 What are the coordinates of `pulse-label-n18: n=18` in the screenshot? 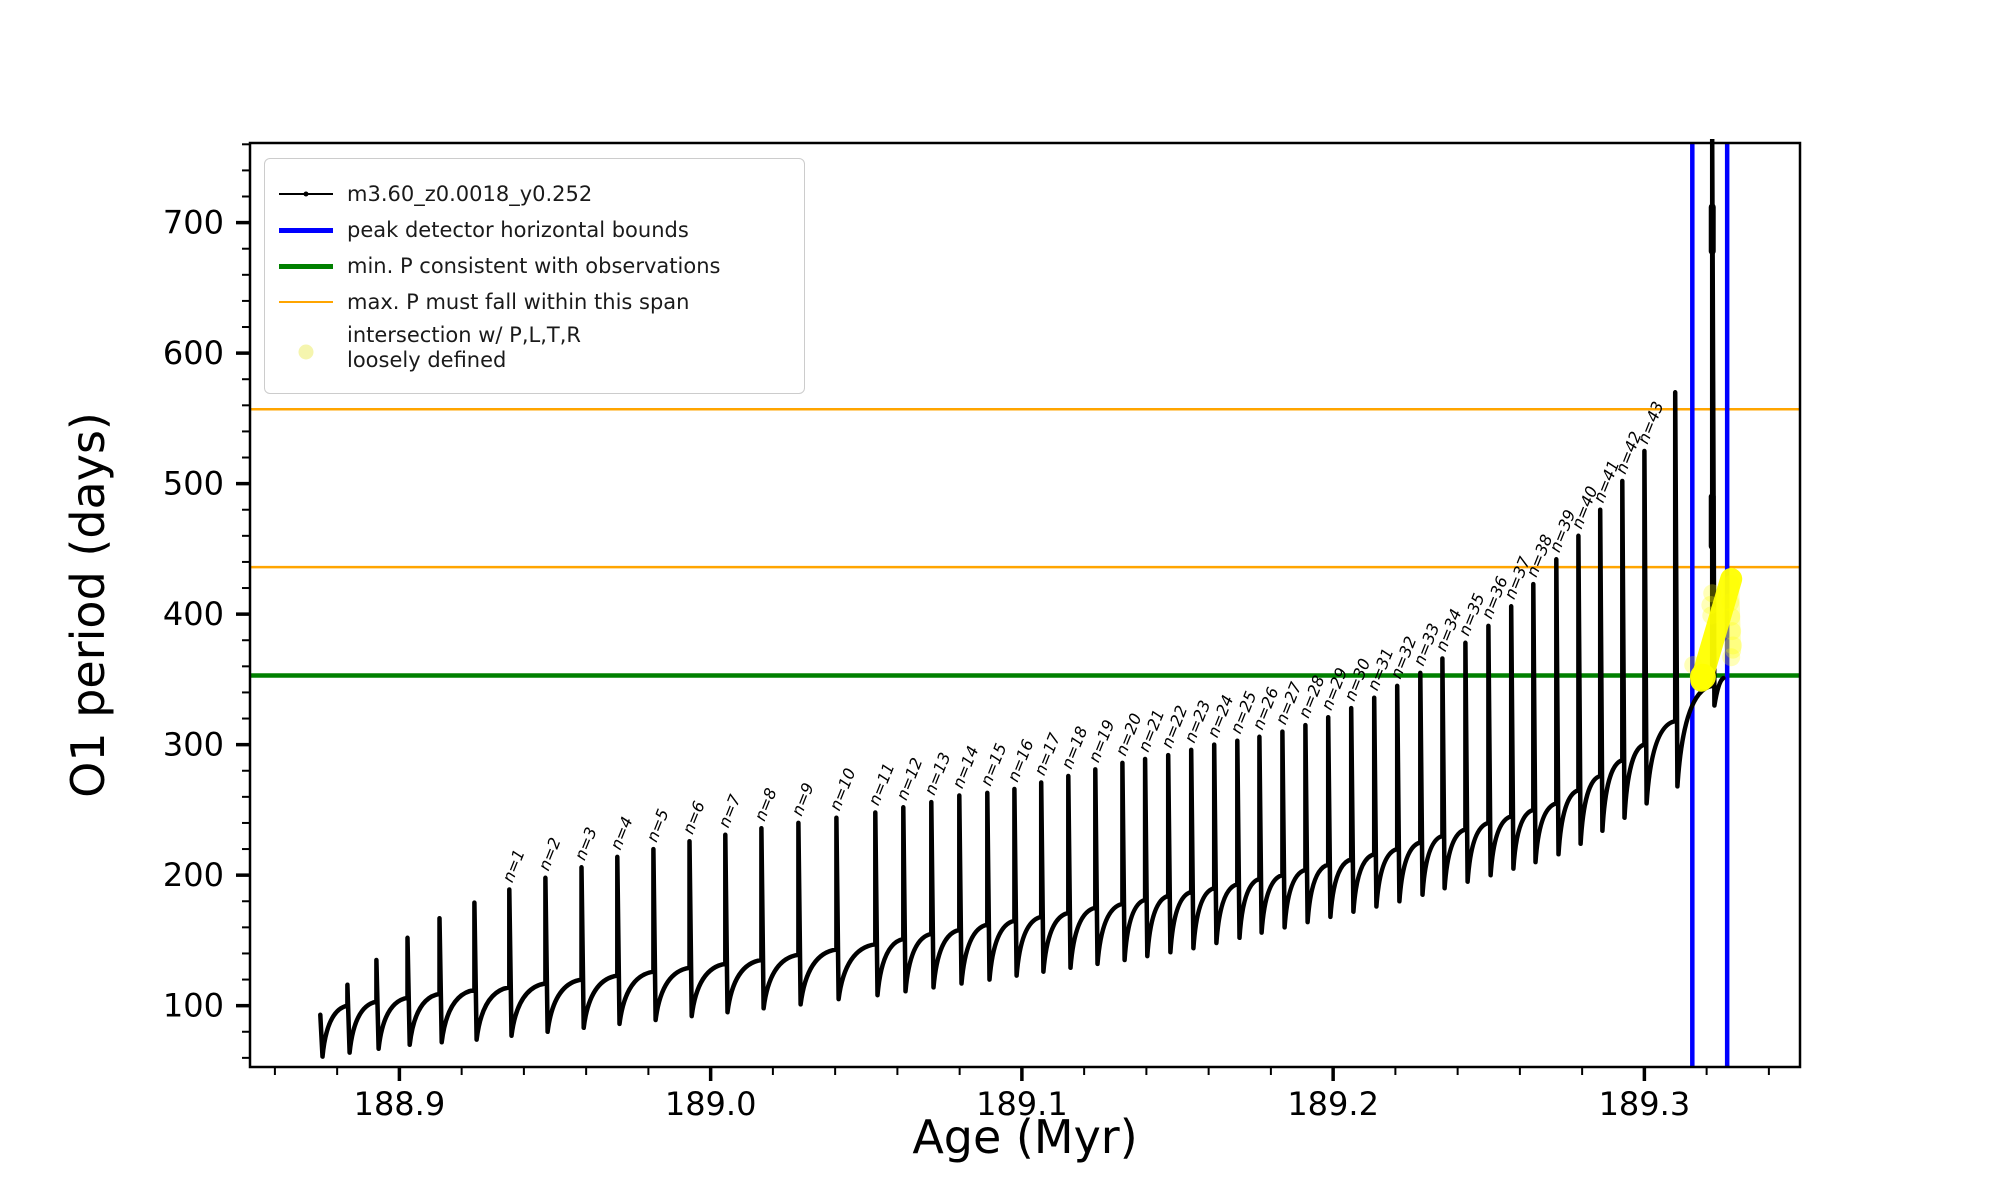 It's located at (1074, 748).